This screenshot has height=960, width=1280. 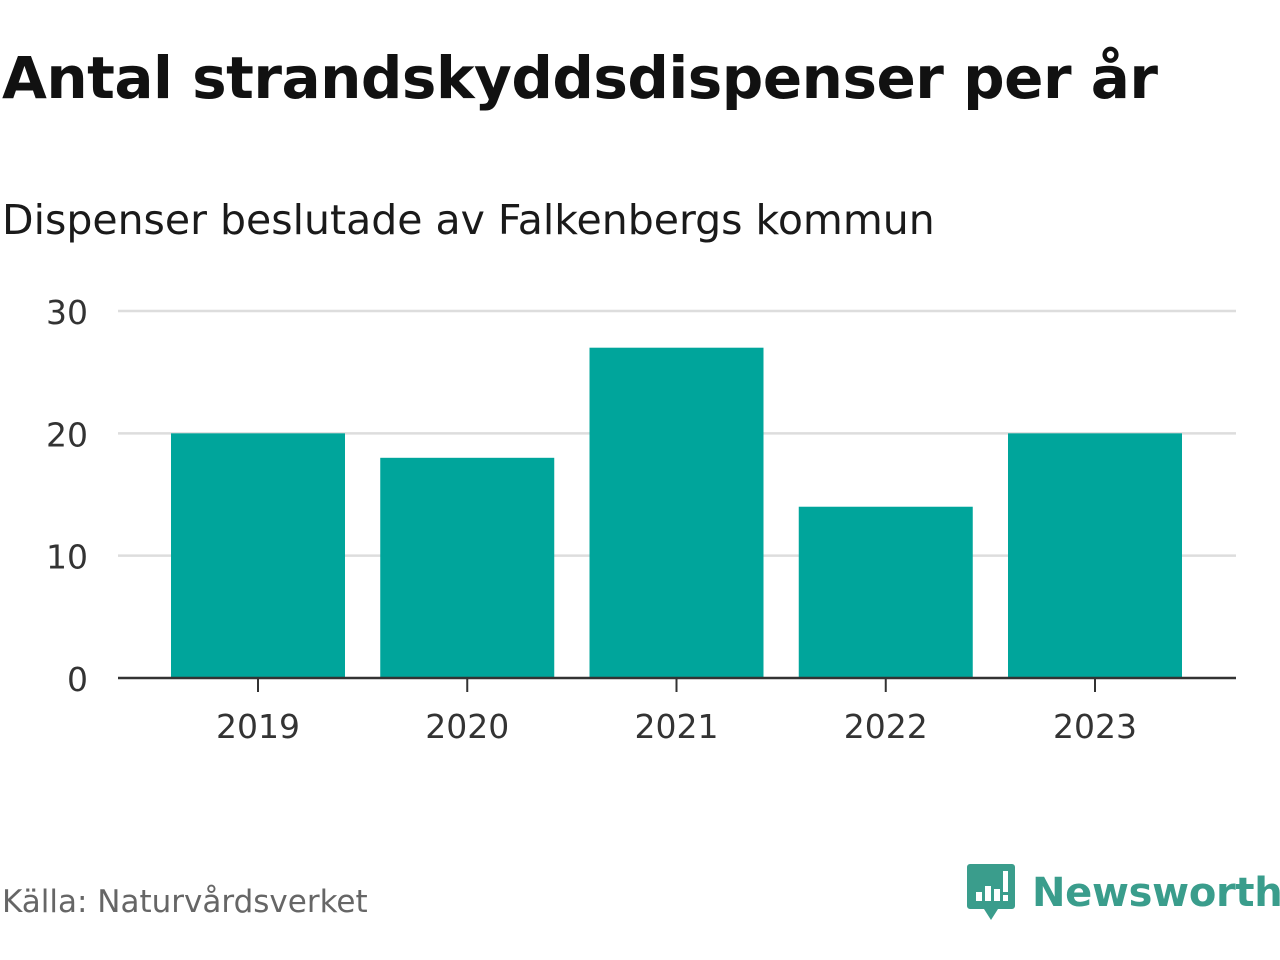 What do you see at coordinates (467, 567) in the screenshot?
I see `bar-2020` at bounding box center [467, 567].